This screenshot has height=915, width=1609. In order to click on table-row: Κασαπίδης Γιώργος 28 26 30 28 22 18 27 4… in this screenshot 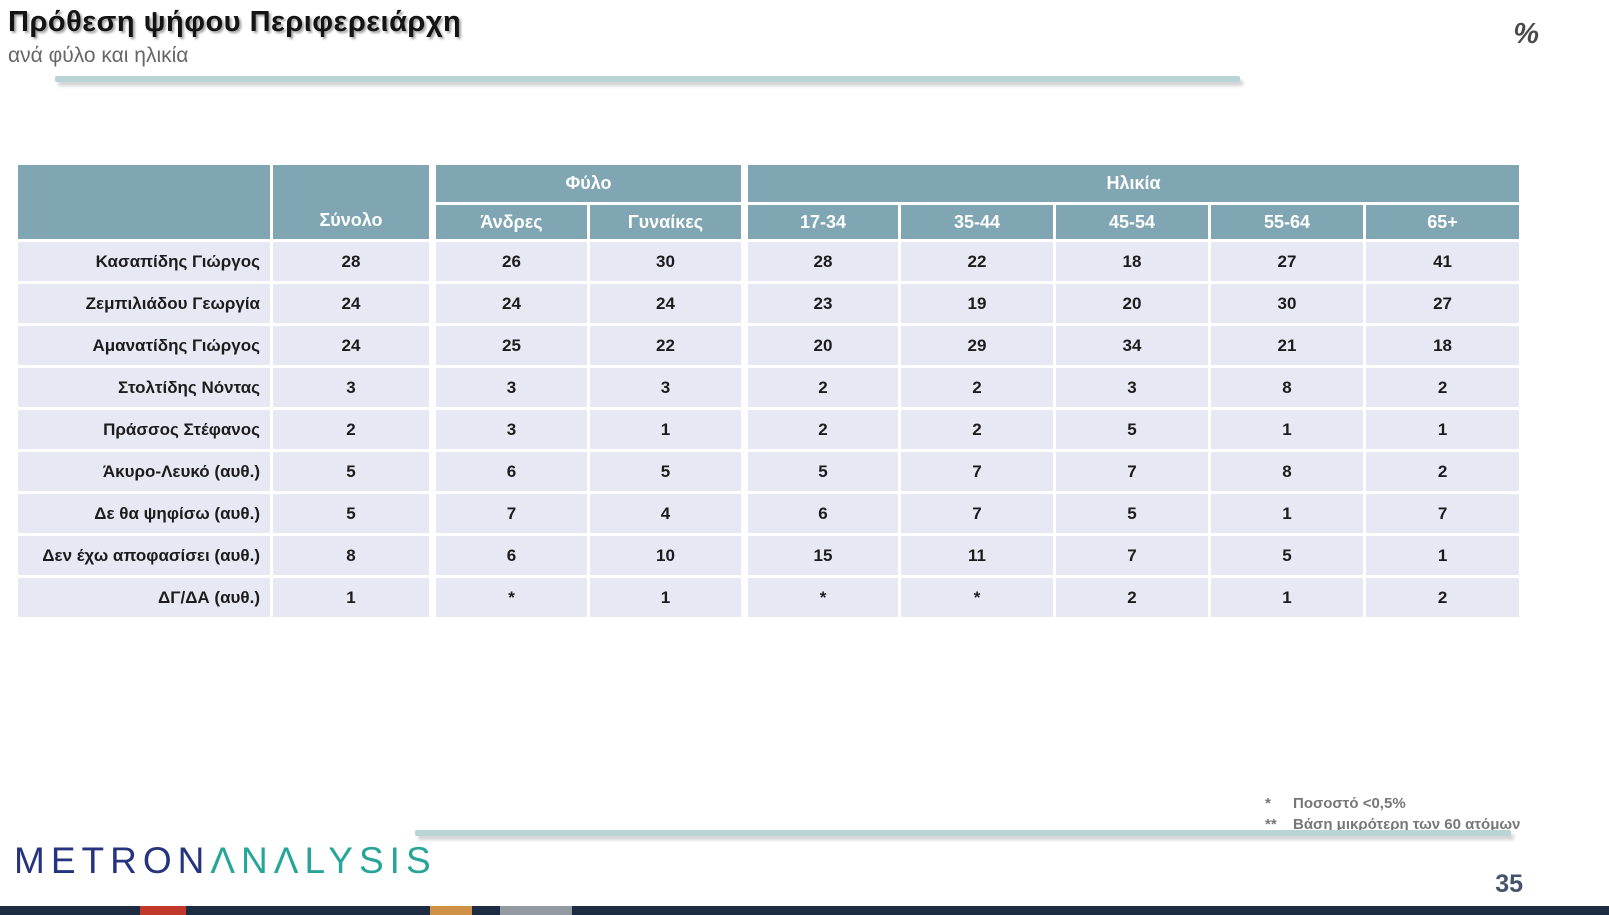, I will do `click(769, 261)`.